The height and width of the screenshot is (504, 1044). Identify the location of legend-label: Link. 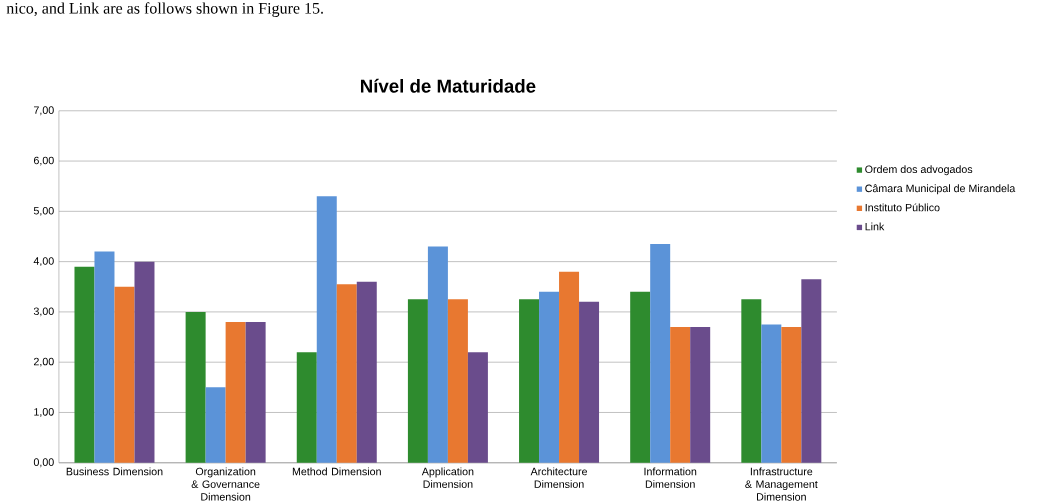
(875, 226).